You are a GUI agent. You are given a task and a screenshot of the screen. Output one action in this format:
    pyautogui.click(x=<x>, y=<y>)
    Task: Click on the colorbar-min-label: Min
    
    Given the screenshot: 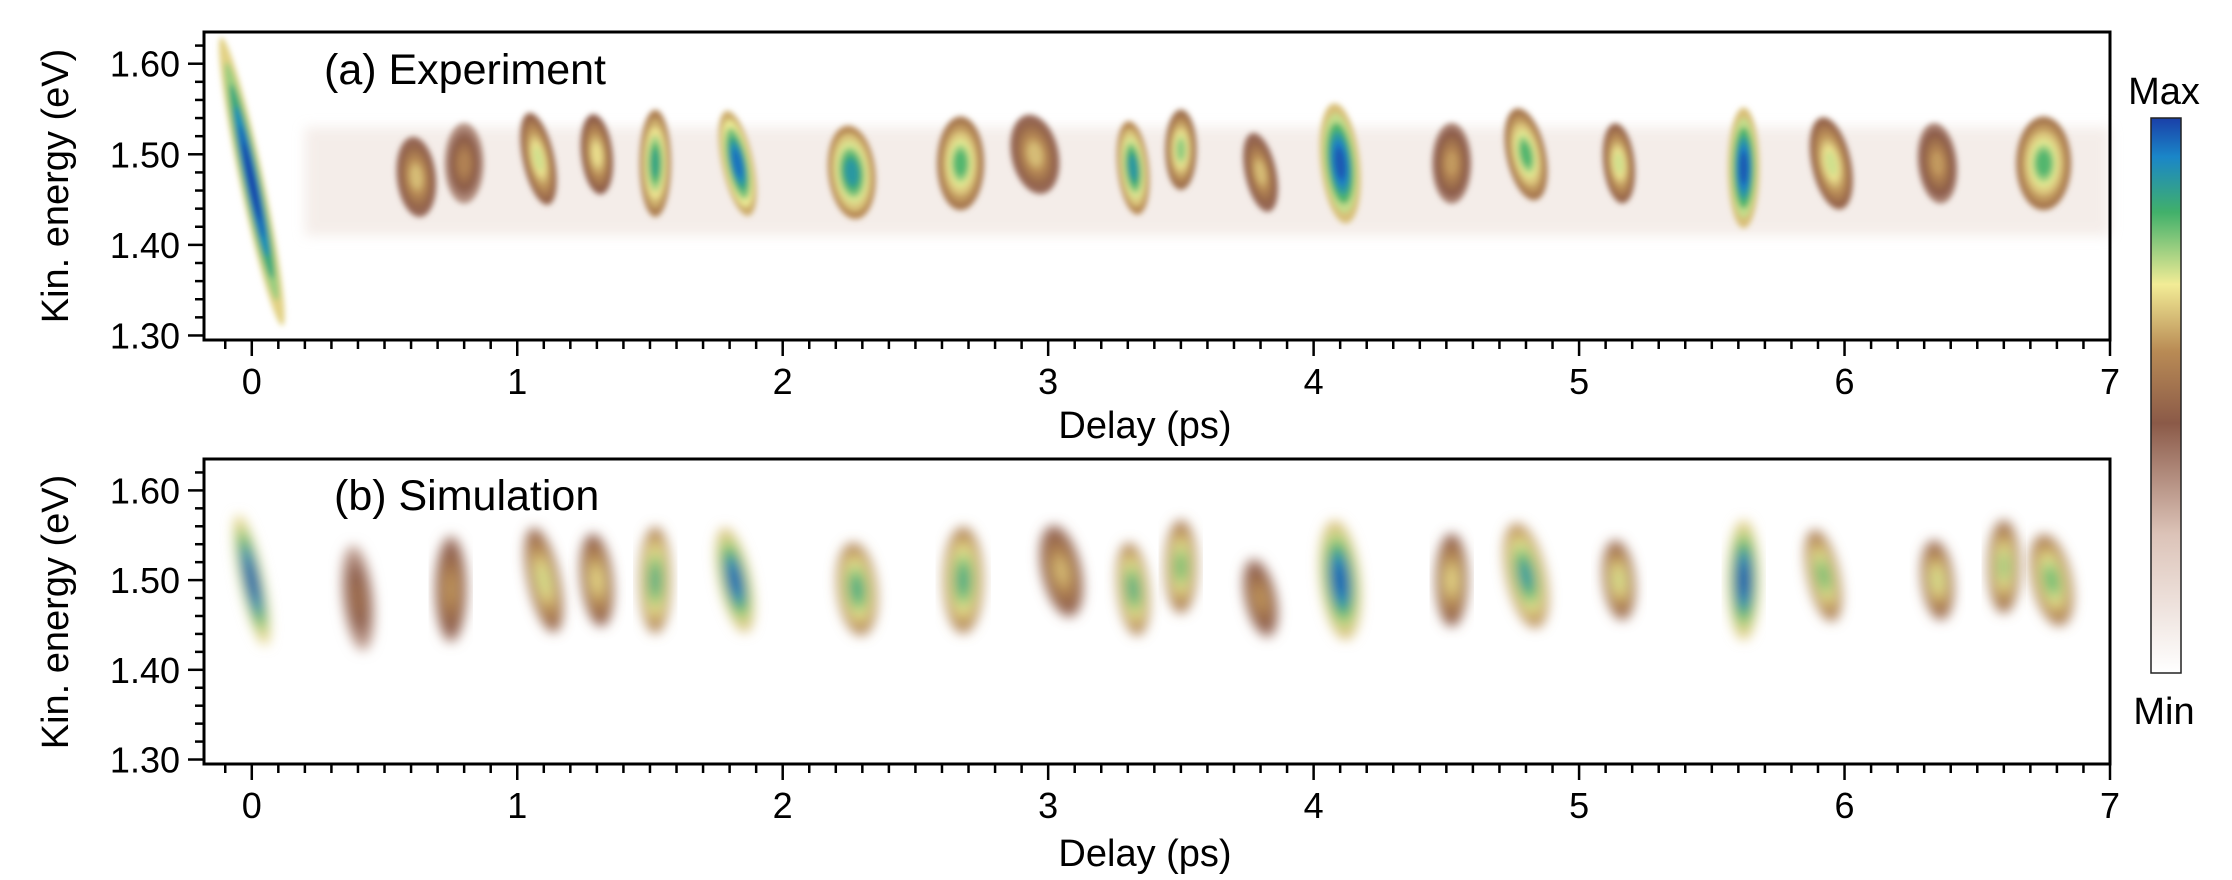 What is the action you would take?
    pyautogui.click(x=2163, y=712)
    